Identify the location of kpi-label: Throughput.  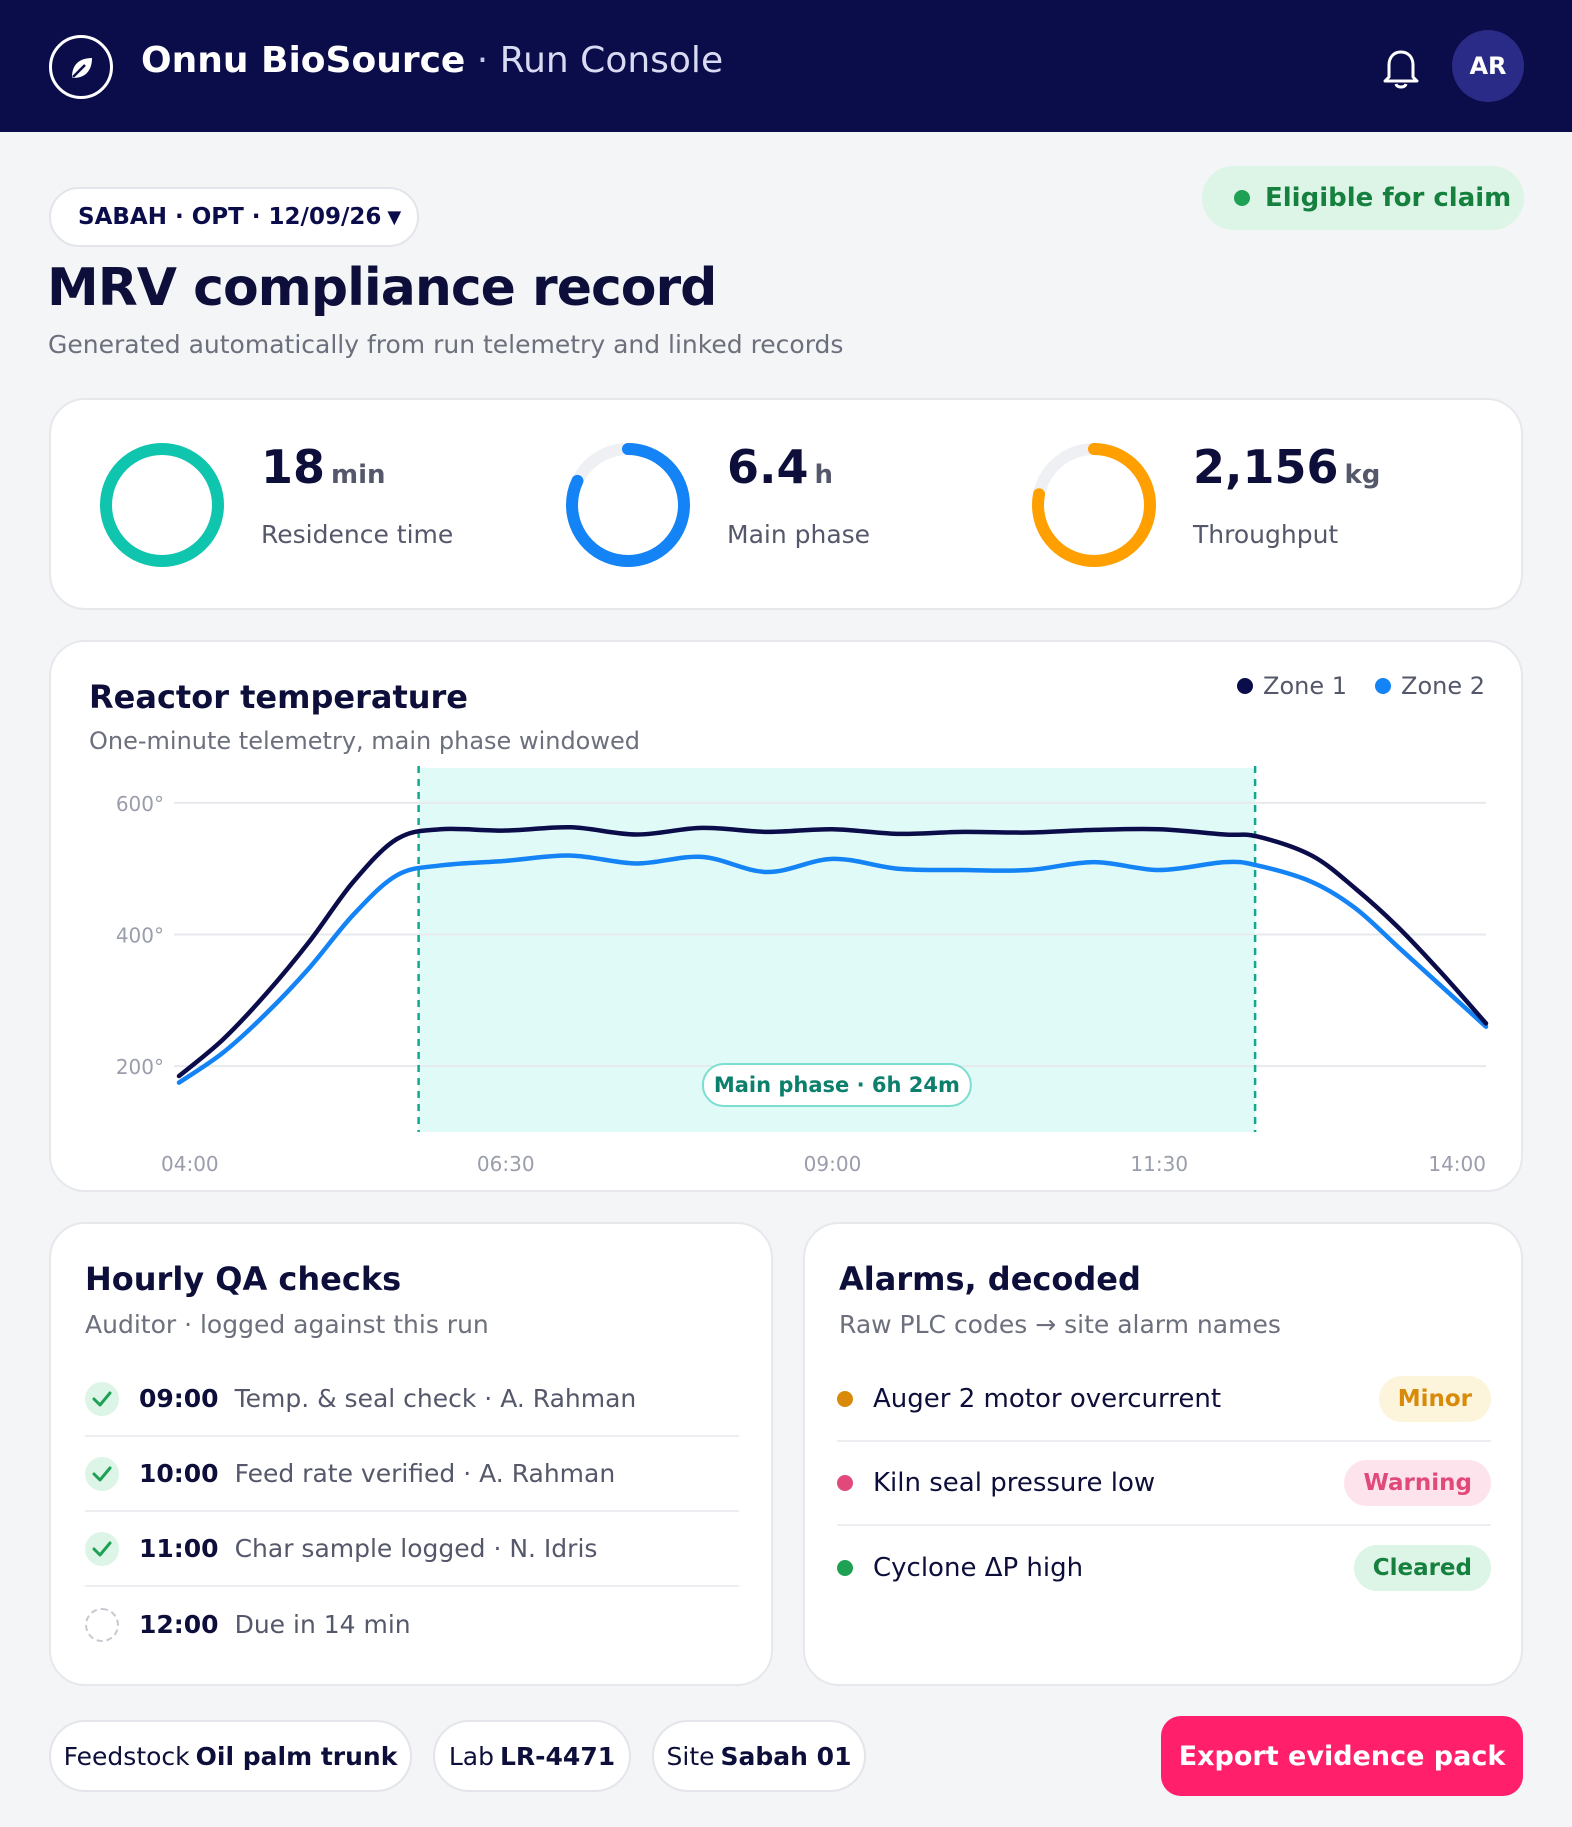
(1266, 534).